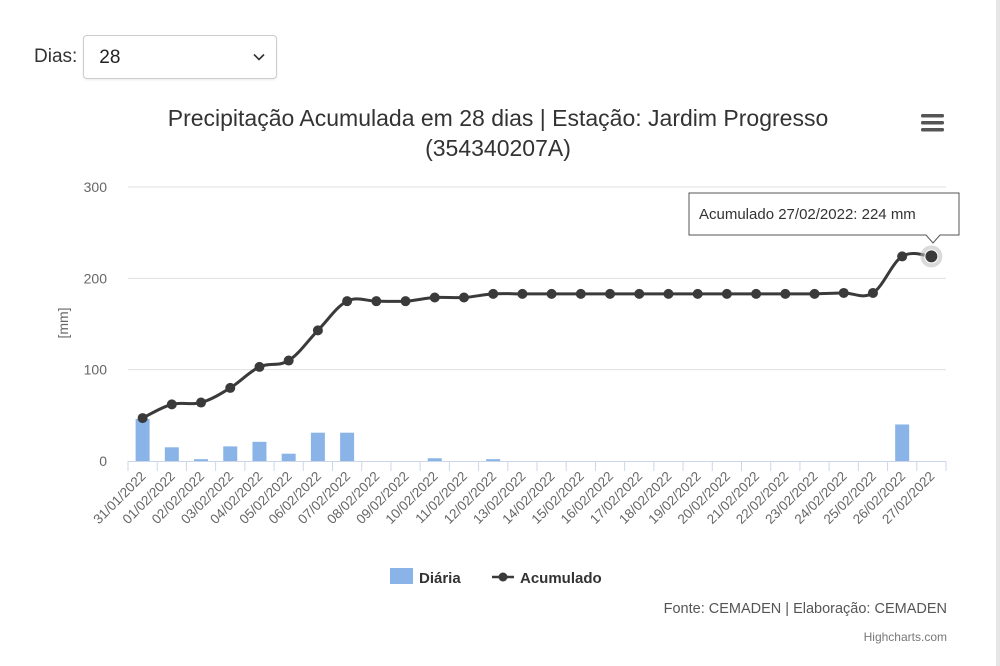 This screenshot has height=666, width=1000. Describe the element at coordinates (103, 461) in the screenshot. I see `y-tick-label: 0` at that location.